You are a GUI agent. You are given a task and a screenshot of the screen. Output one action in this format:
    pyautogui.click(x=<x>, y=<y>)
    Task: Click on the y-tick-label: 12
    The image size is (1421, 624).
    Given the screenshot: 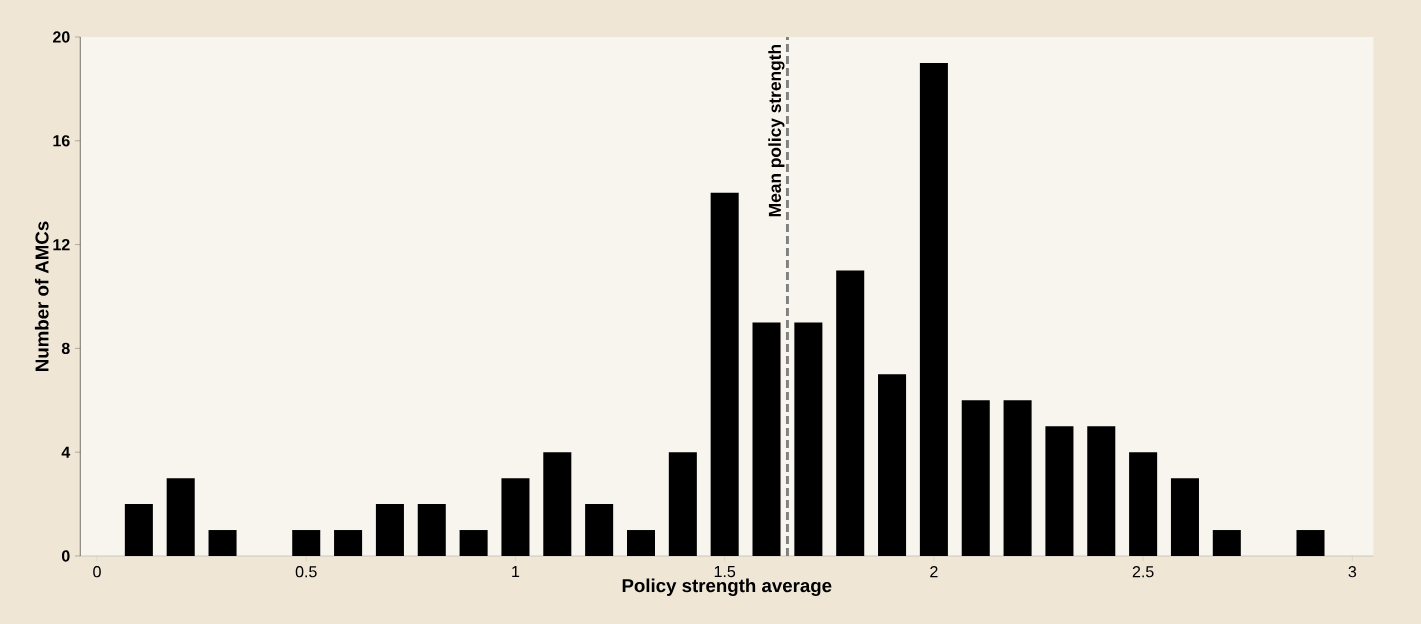 What is the action you would take?
    pyautogui.click(x=61, y=245)
    